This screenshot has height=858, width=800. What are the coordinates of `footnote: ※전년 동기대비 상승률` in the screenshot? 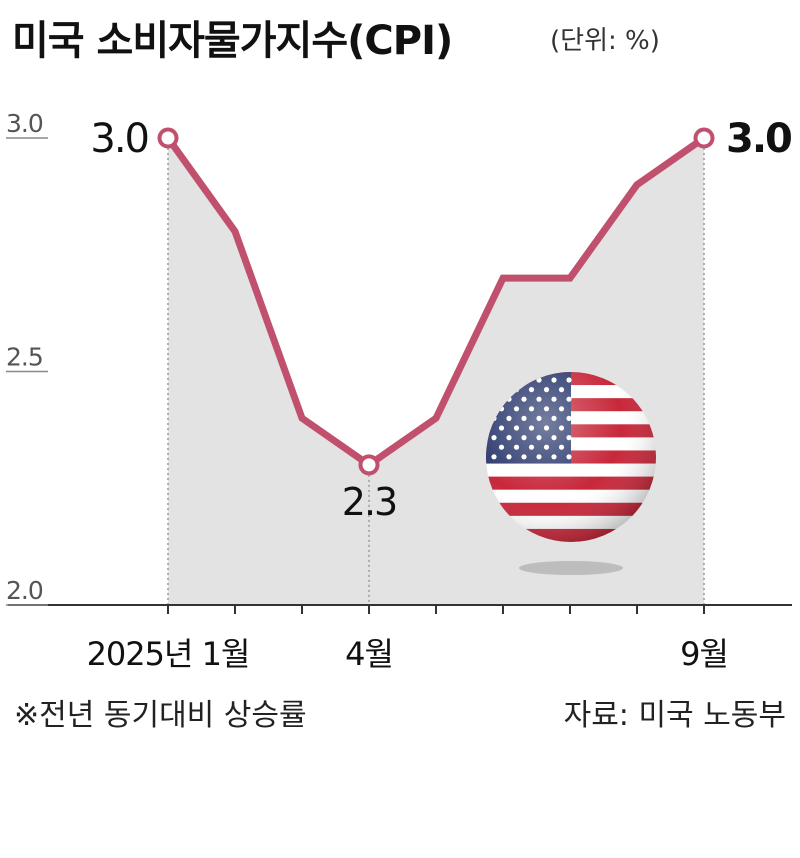 It's located at (160, 715).